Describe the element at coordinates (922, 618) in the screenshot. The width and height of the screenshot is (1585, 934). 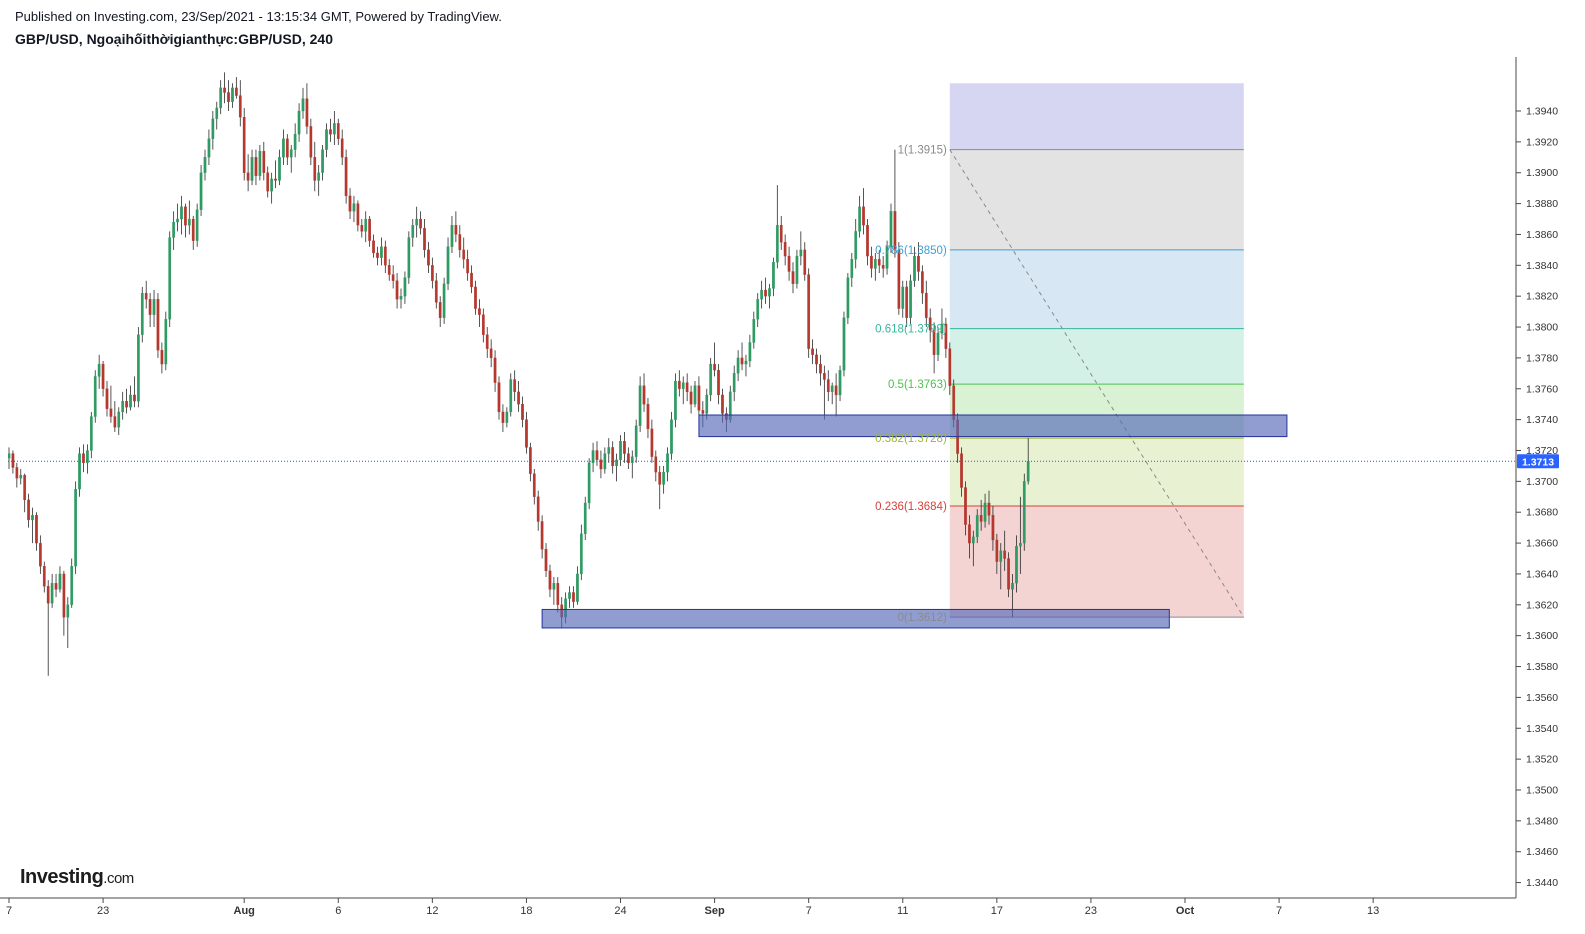
I see `fib-level-label: 0(1.3612)` at that location.